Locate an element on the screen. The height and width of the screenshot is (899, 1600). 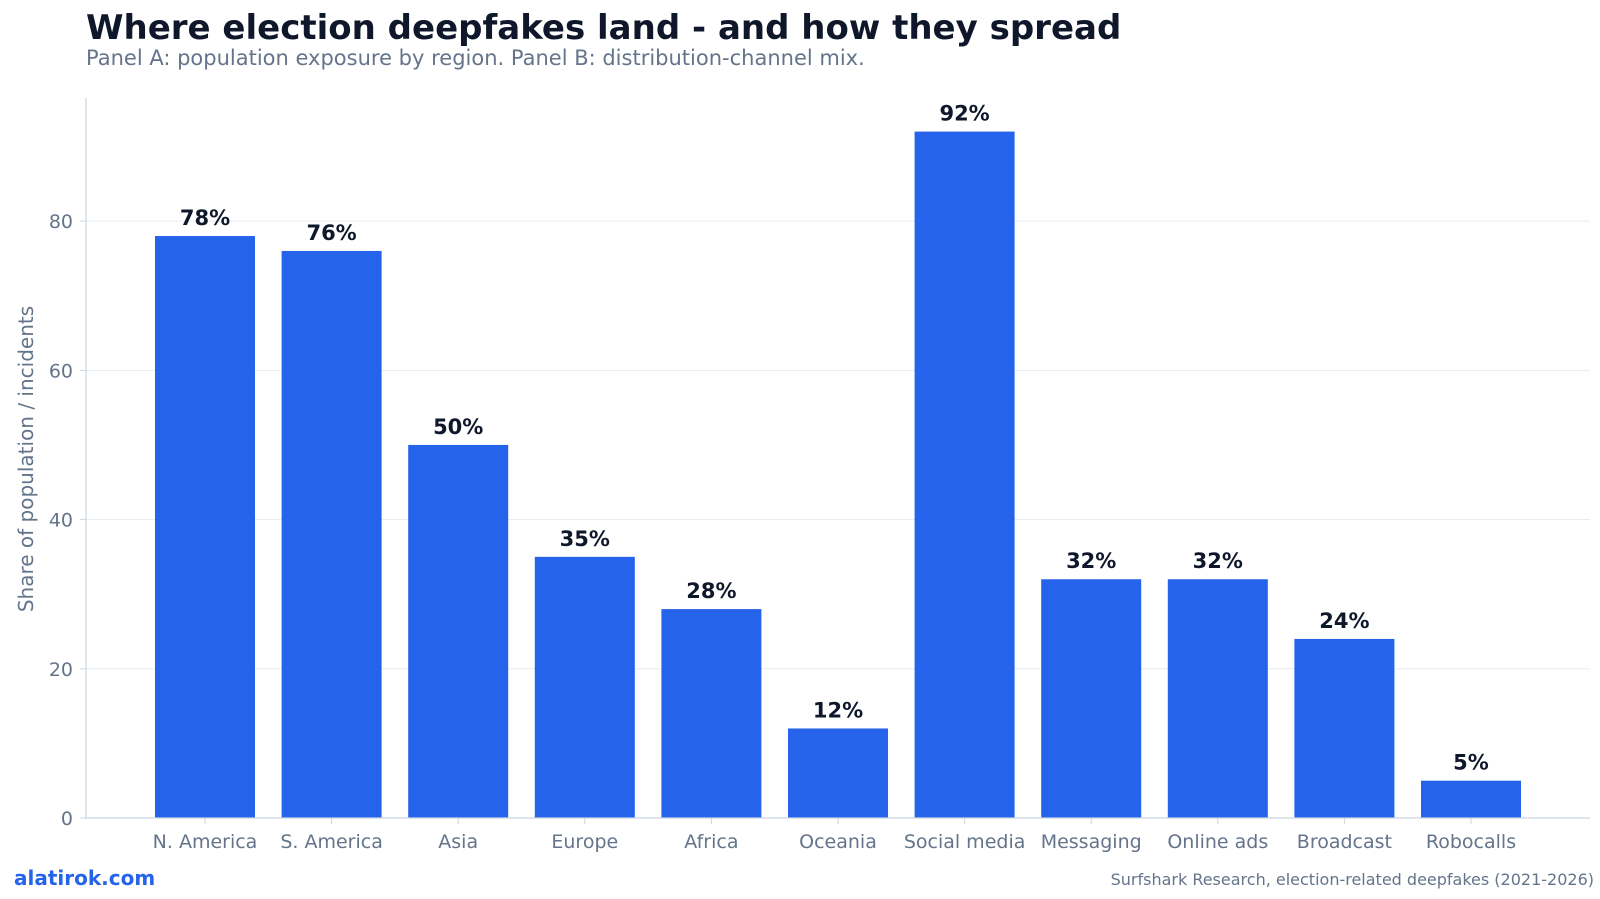
bar-value-label: 12% is located at coordinates (838, 710).